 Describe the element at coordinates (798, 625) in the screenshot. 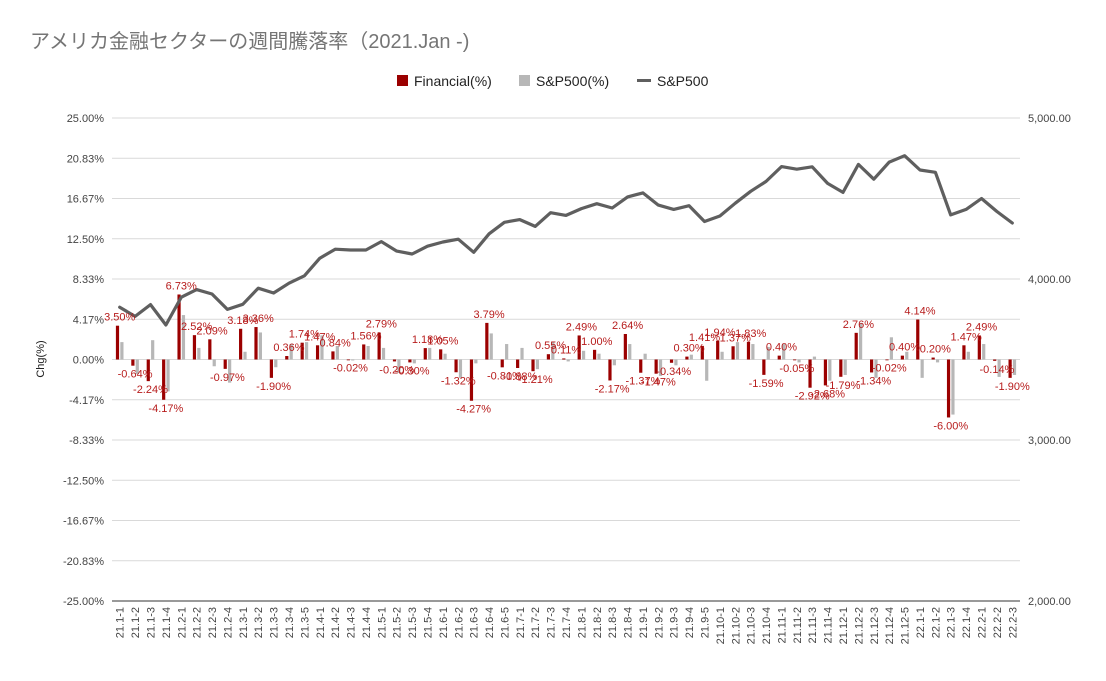

I see `x-tick-label: 21.11-2` at that location.